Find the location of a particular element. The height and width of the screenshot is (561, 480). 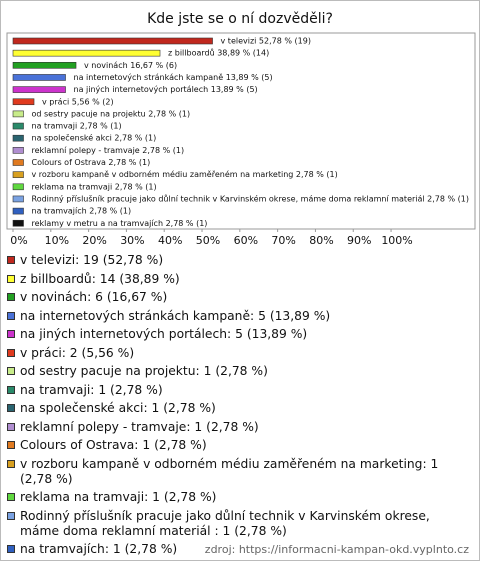

x-tick-label: 20% is located at coordinates (94, 240).